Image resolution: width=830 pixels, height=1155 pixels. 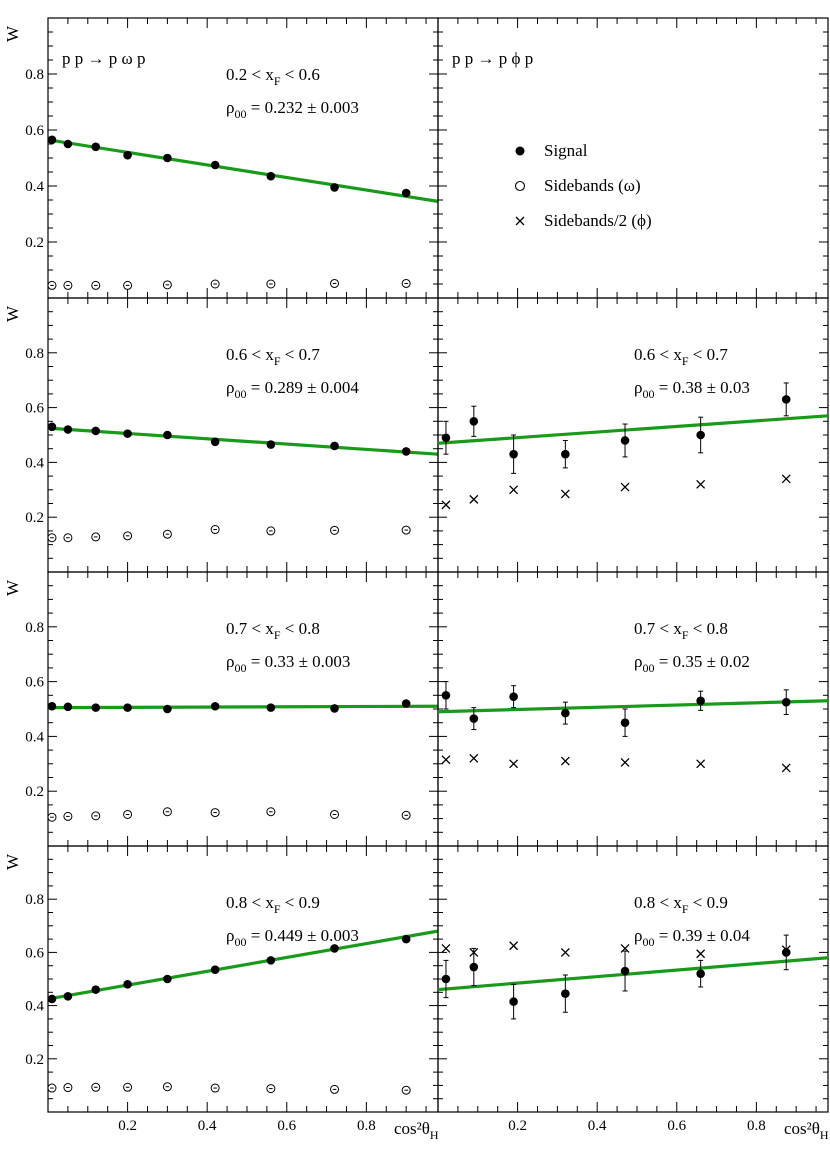 What do you see at coordinates (520, 221) in the screenshot?
I see `legend-marker-sidebands-phi` at bounding box center [520, 221].